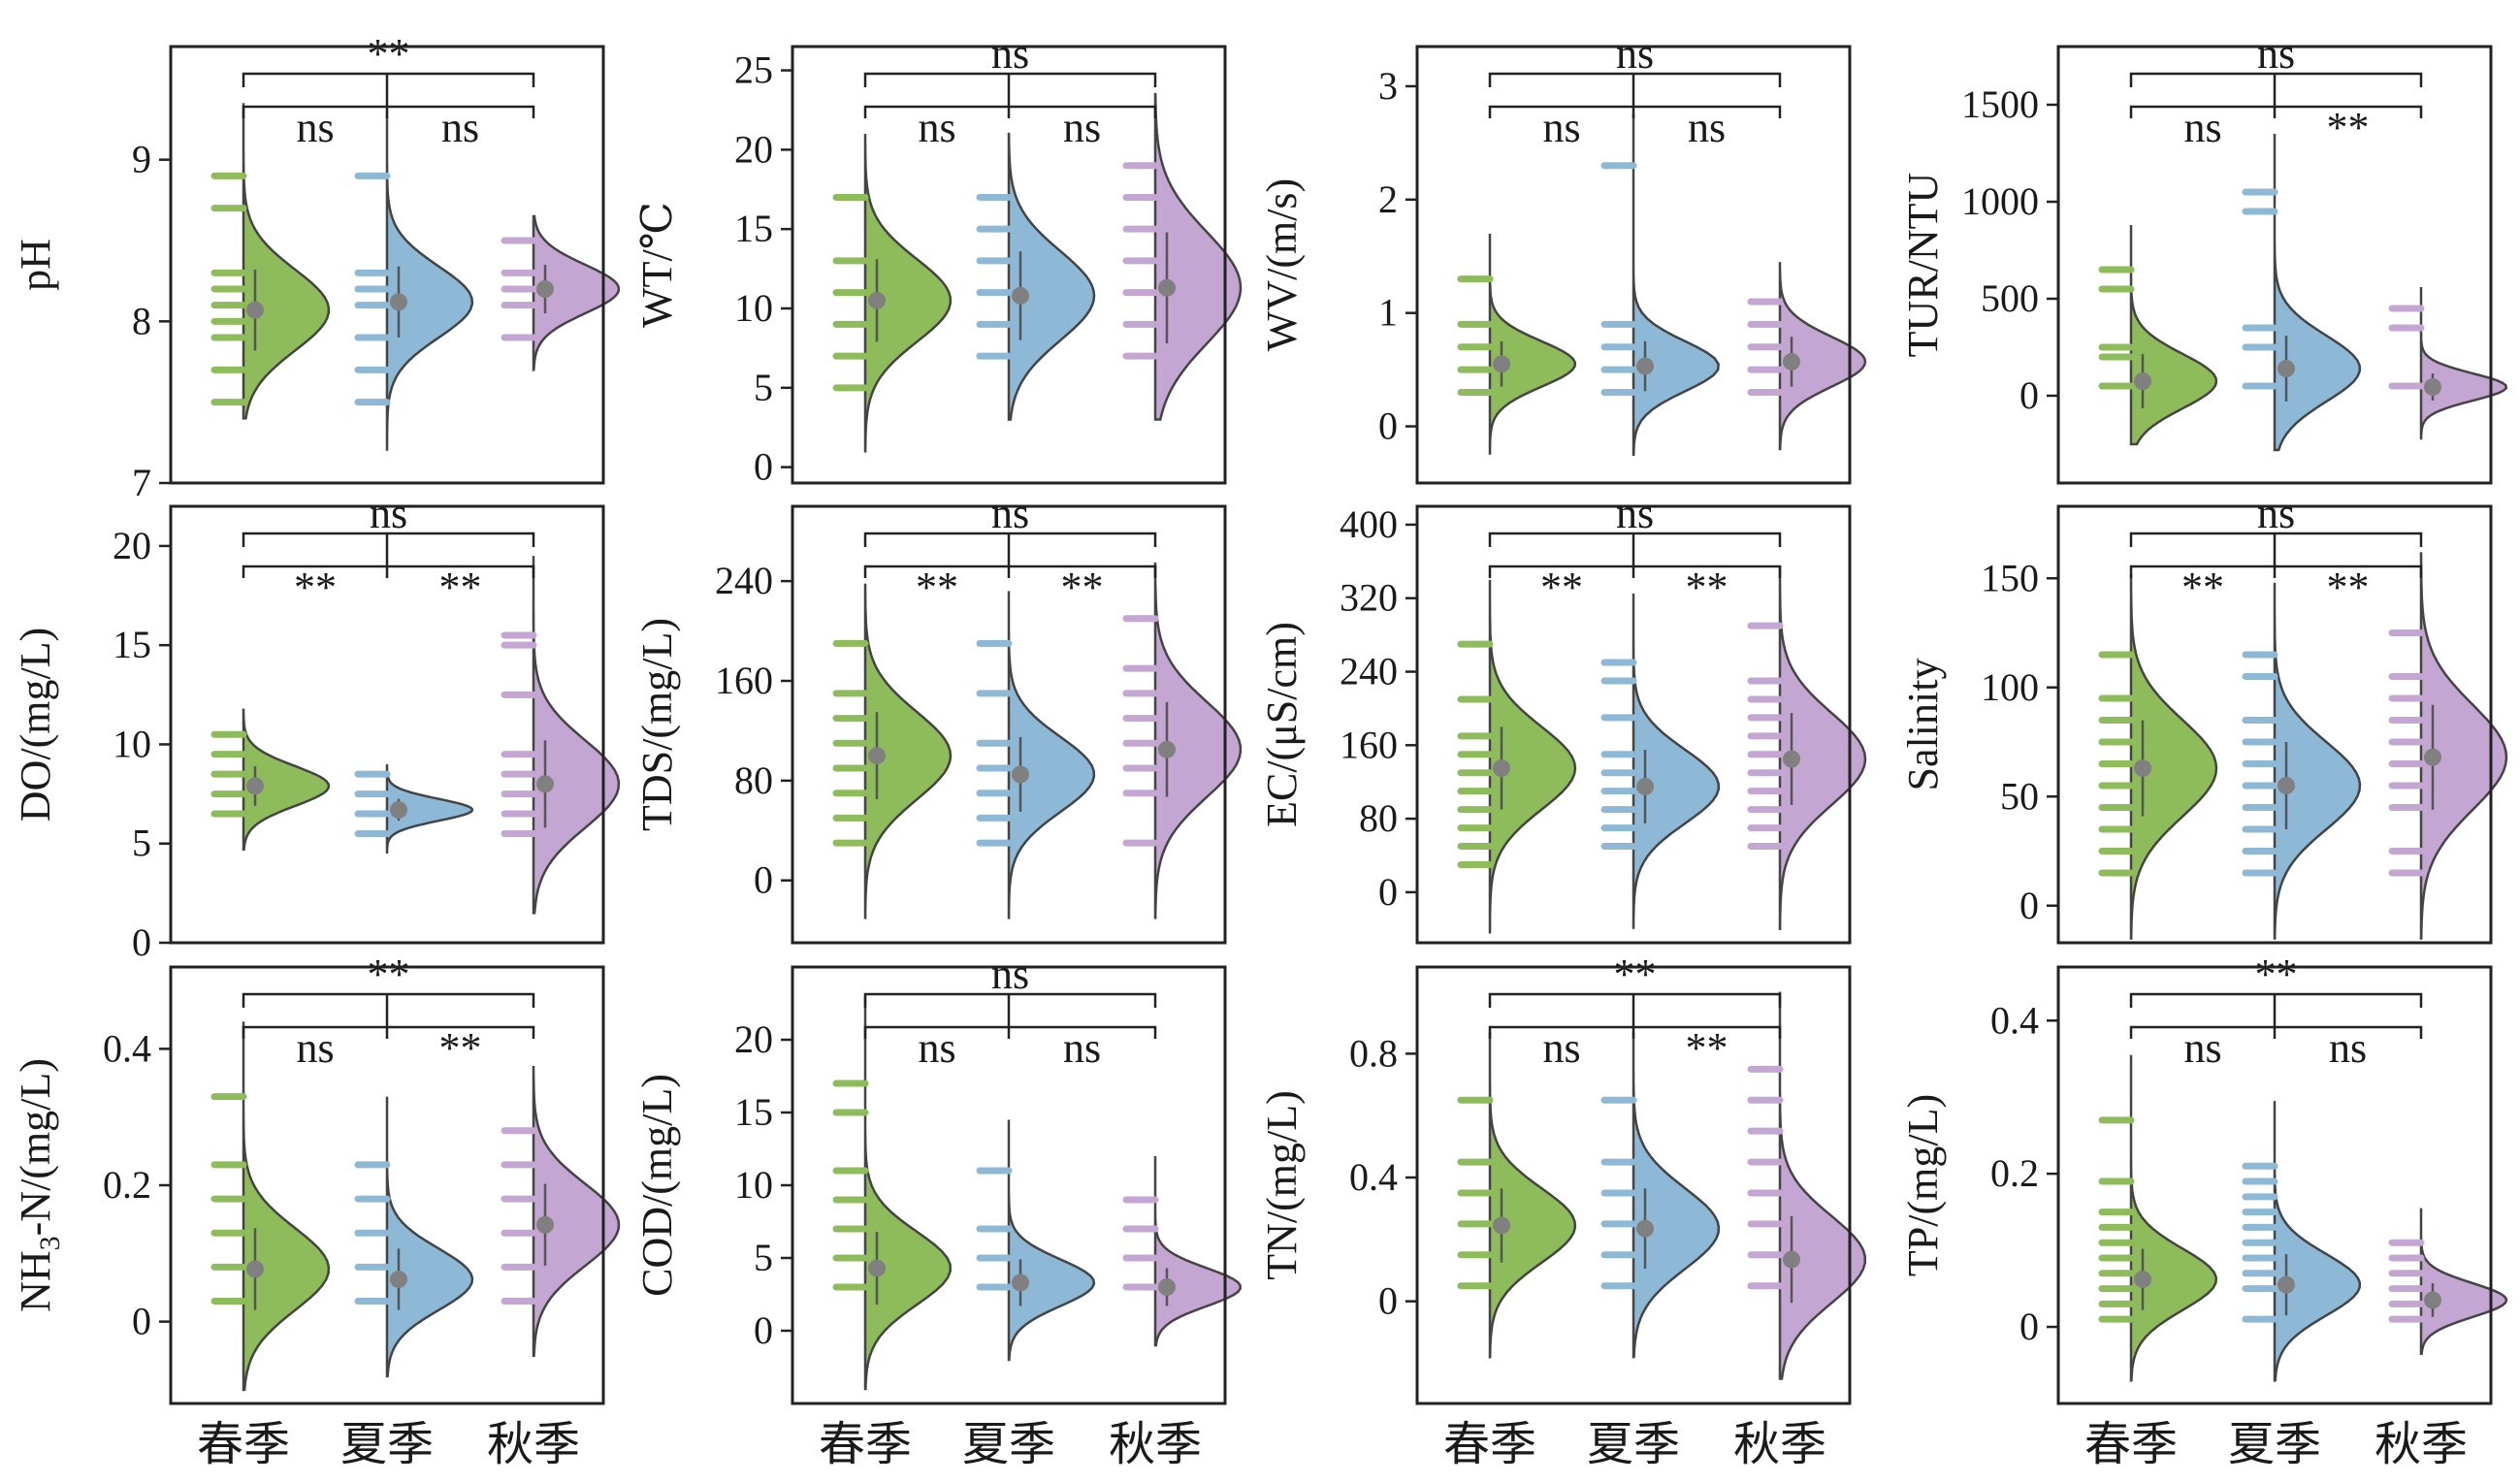  I want to click on y-axis-label-part: -N/(mg/L), so click(35, 1147).